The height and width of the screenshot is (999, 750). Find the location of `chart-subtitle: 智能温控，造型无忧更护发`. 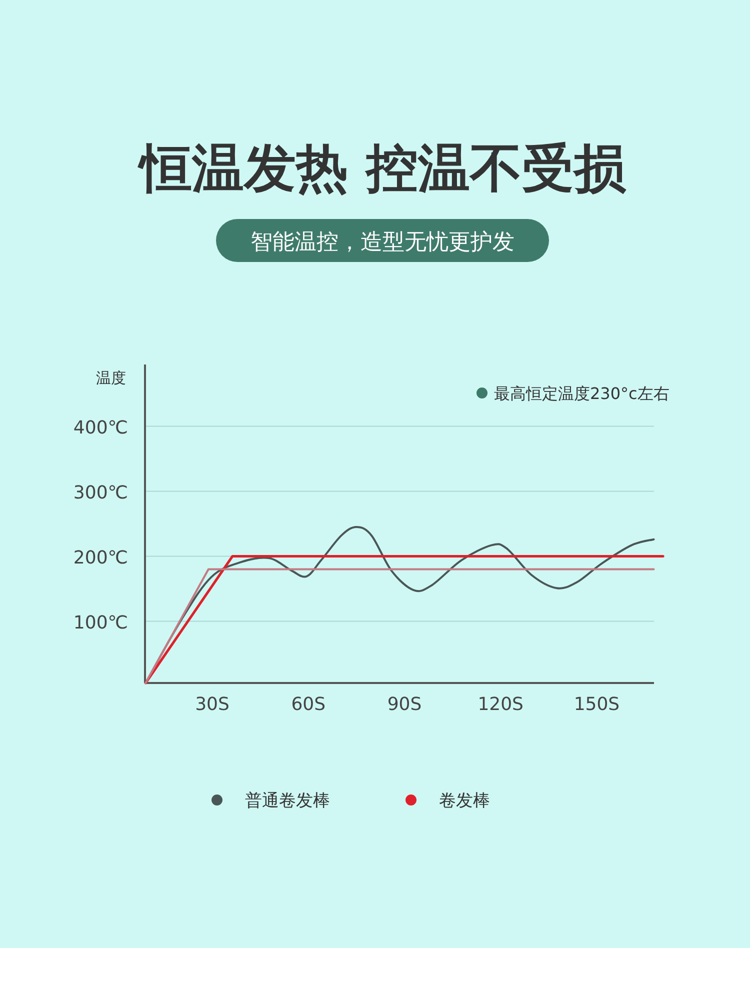

chart-subtitle: 智能温控，造型无忧更护发 is located at coordinates (382, 242).